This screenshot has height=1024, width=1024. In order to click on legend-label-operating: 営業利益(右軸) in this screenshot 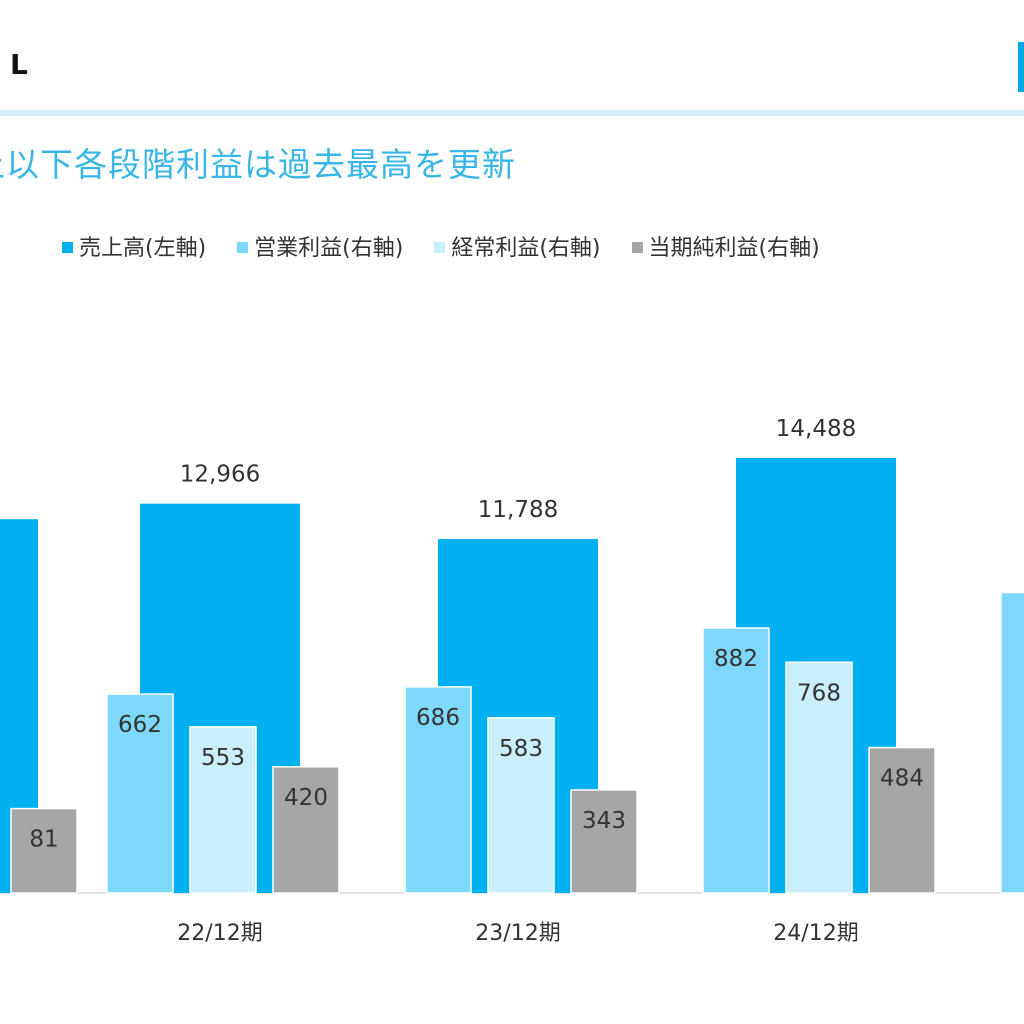, I will do `click(329, 248)`.